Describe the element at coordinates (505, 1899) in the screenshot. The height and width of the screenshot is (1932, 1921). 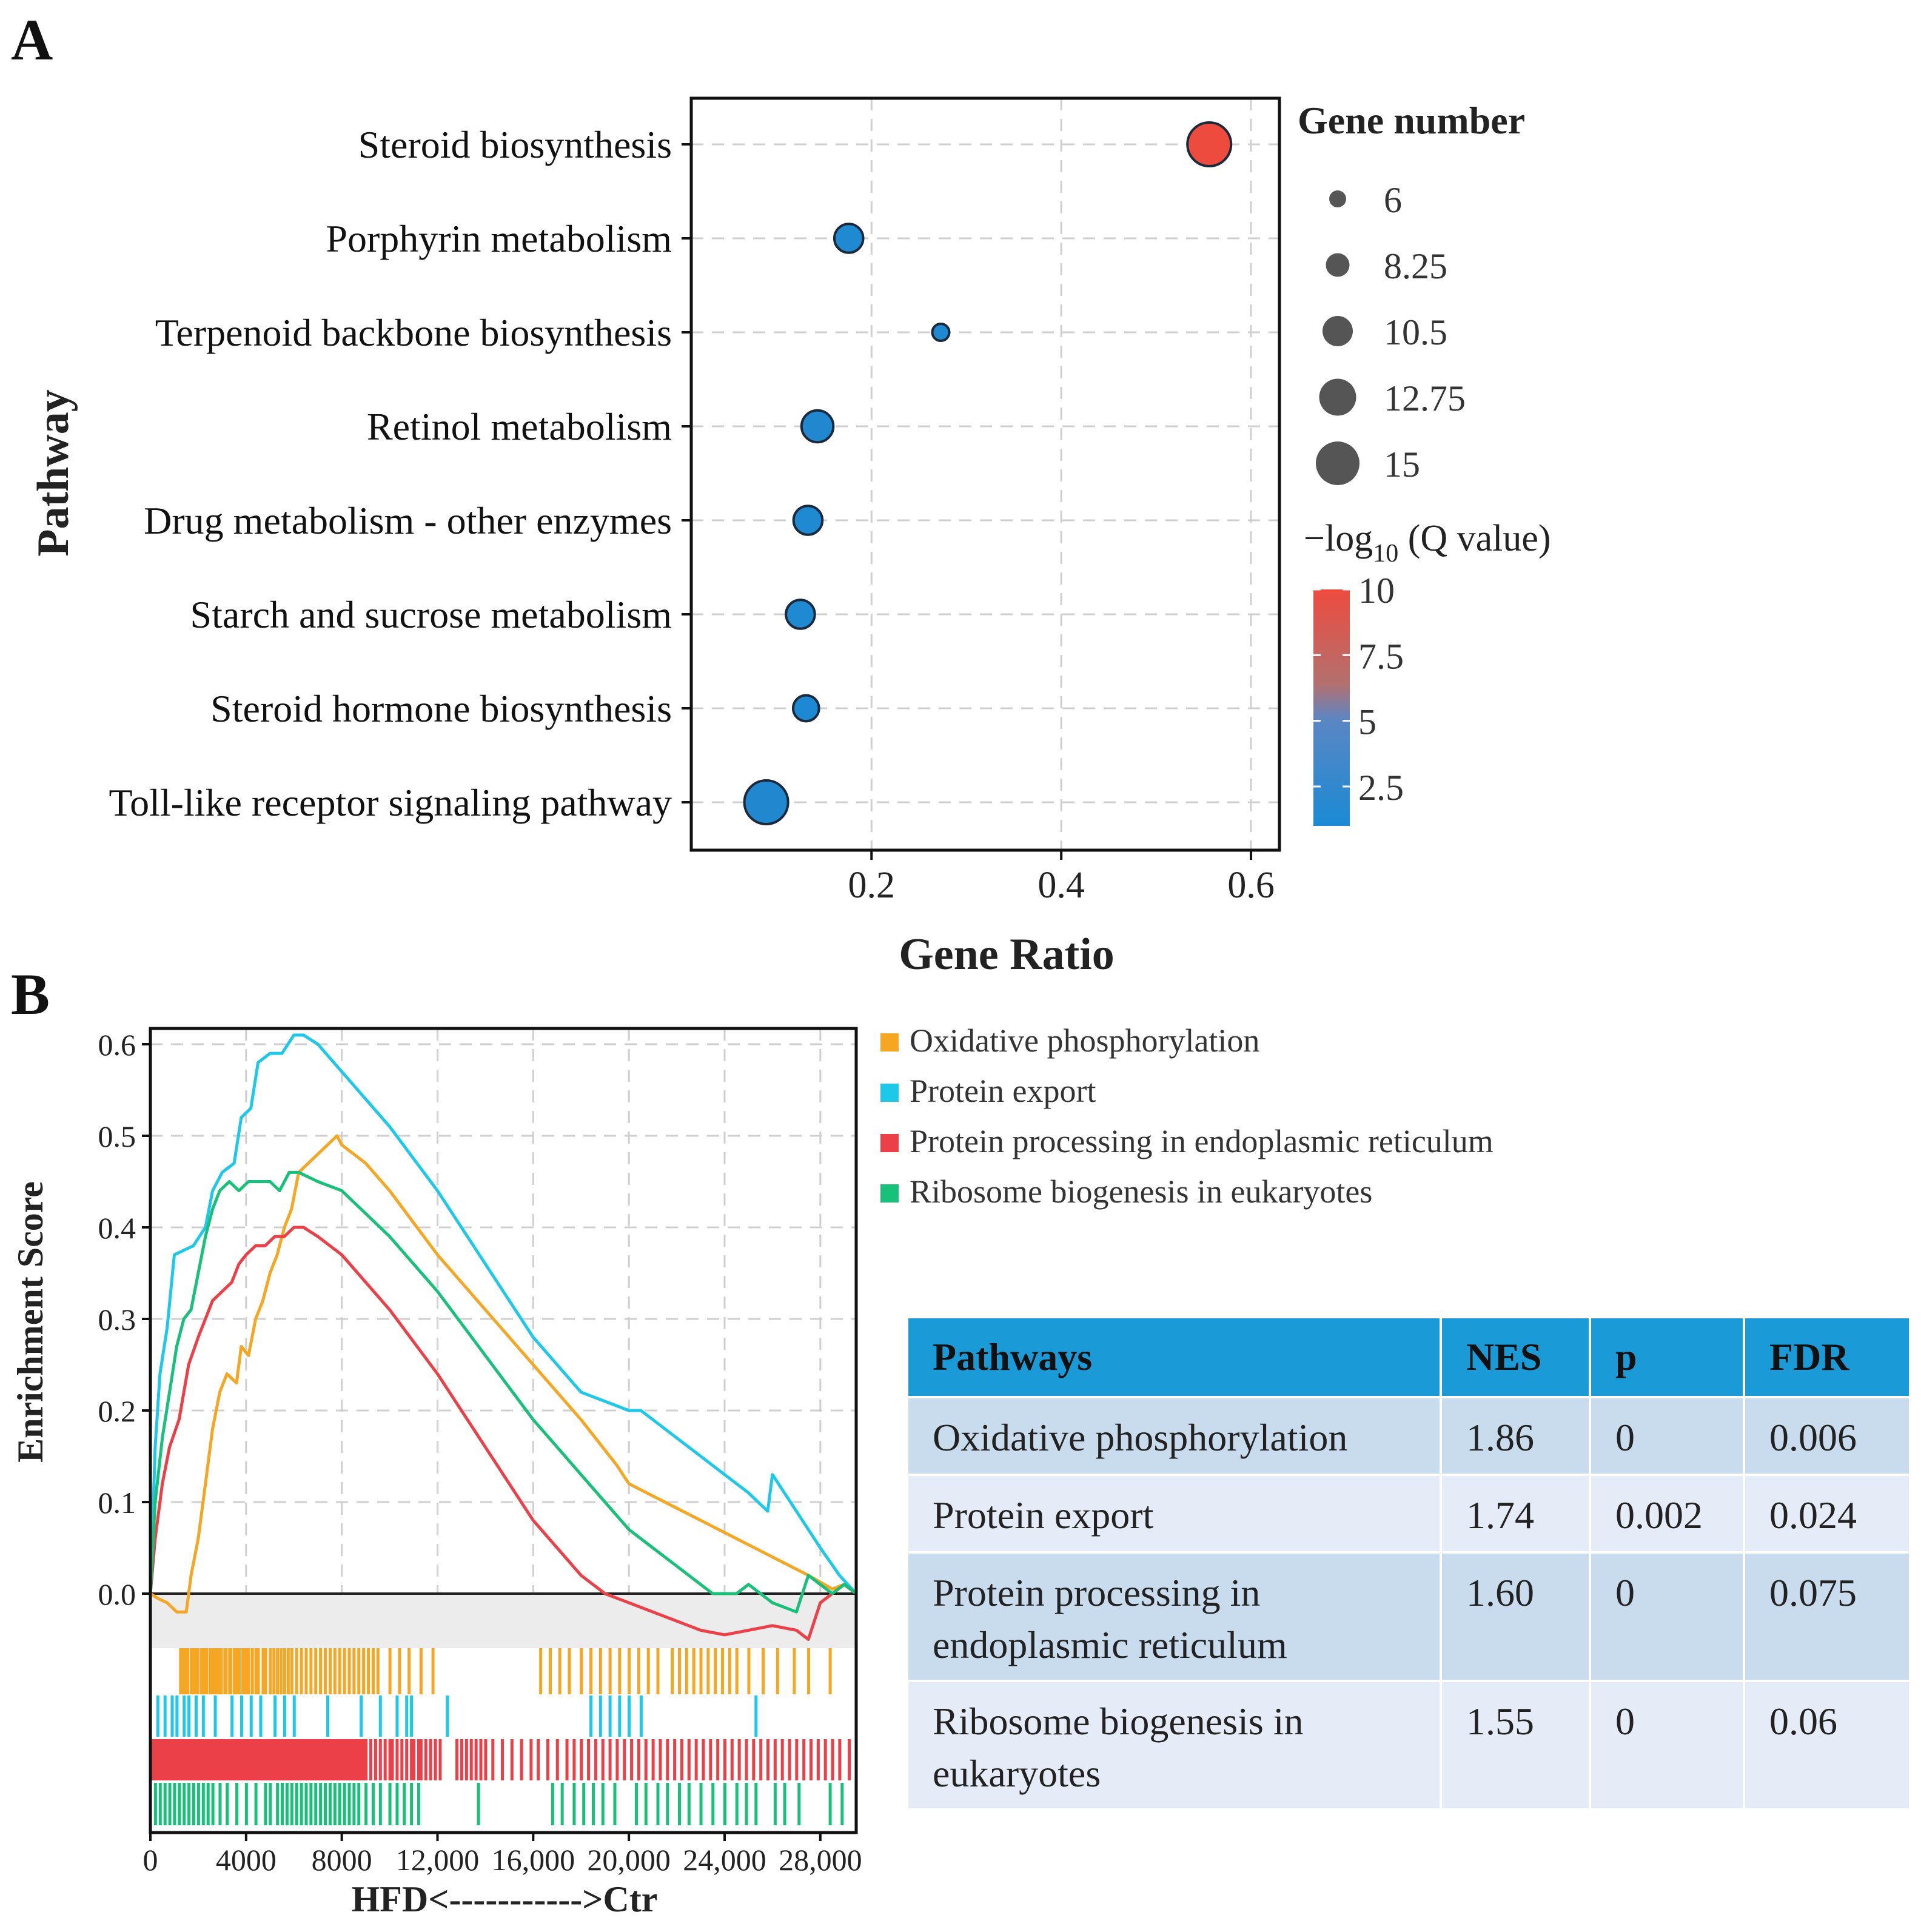
I see `gsea-x-axis-title: HFD<----------->Ctr` at that location.